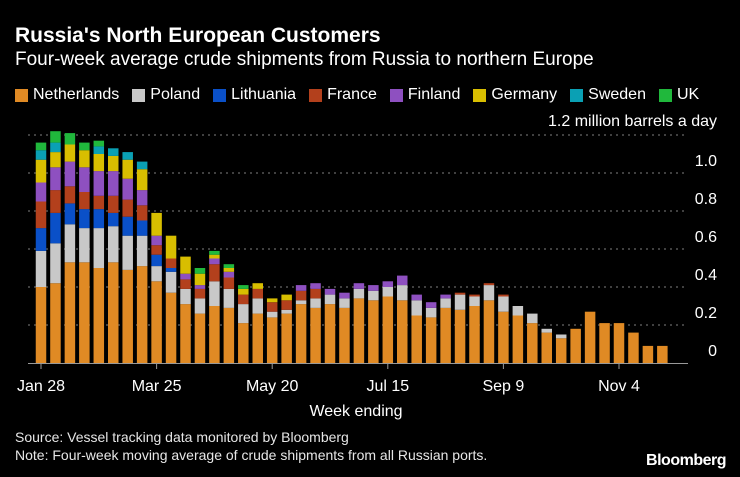  I want to click on legend-item-finland: Finland, so click(425, 95).